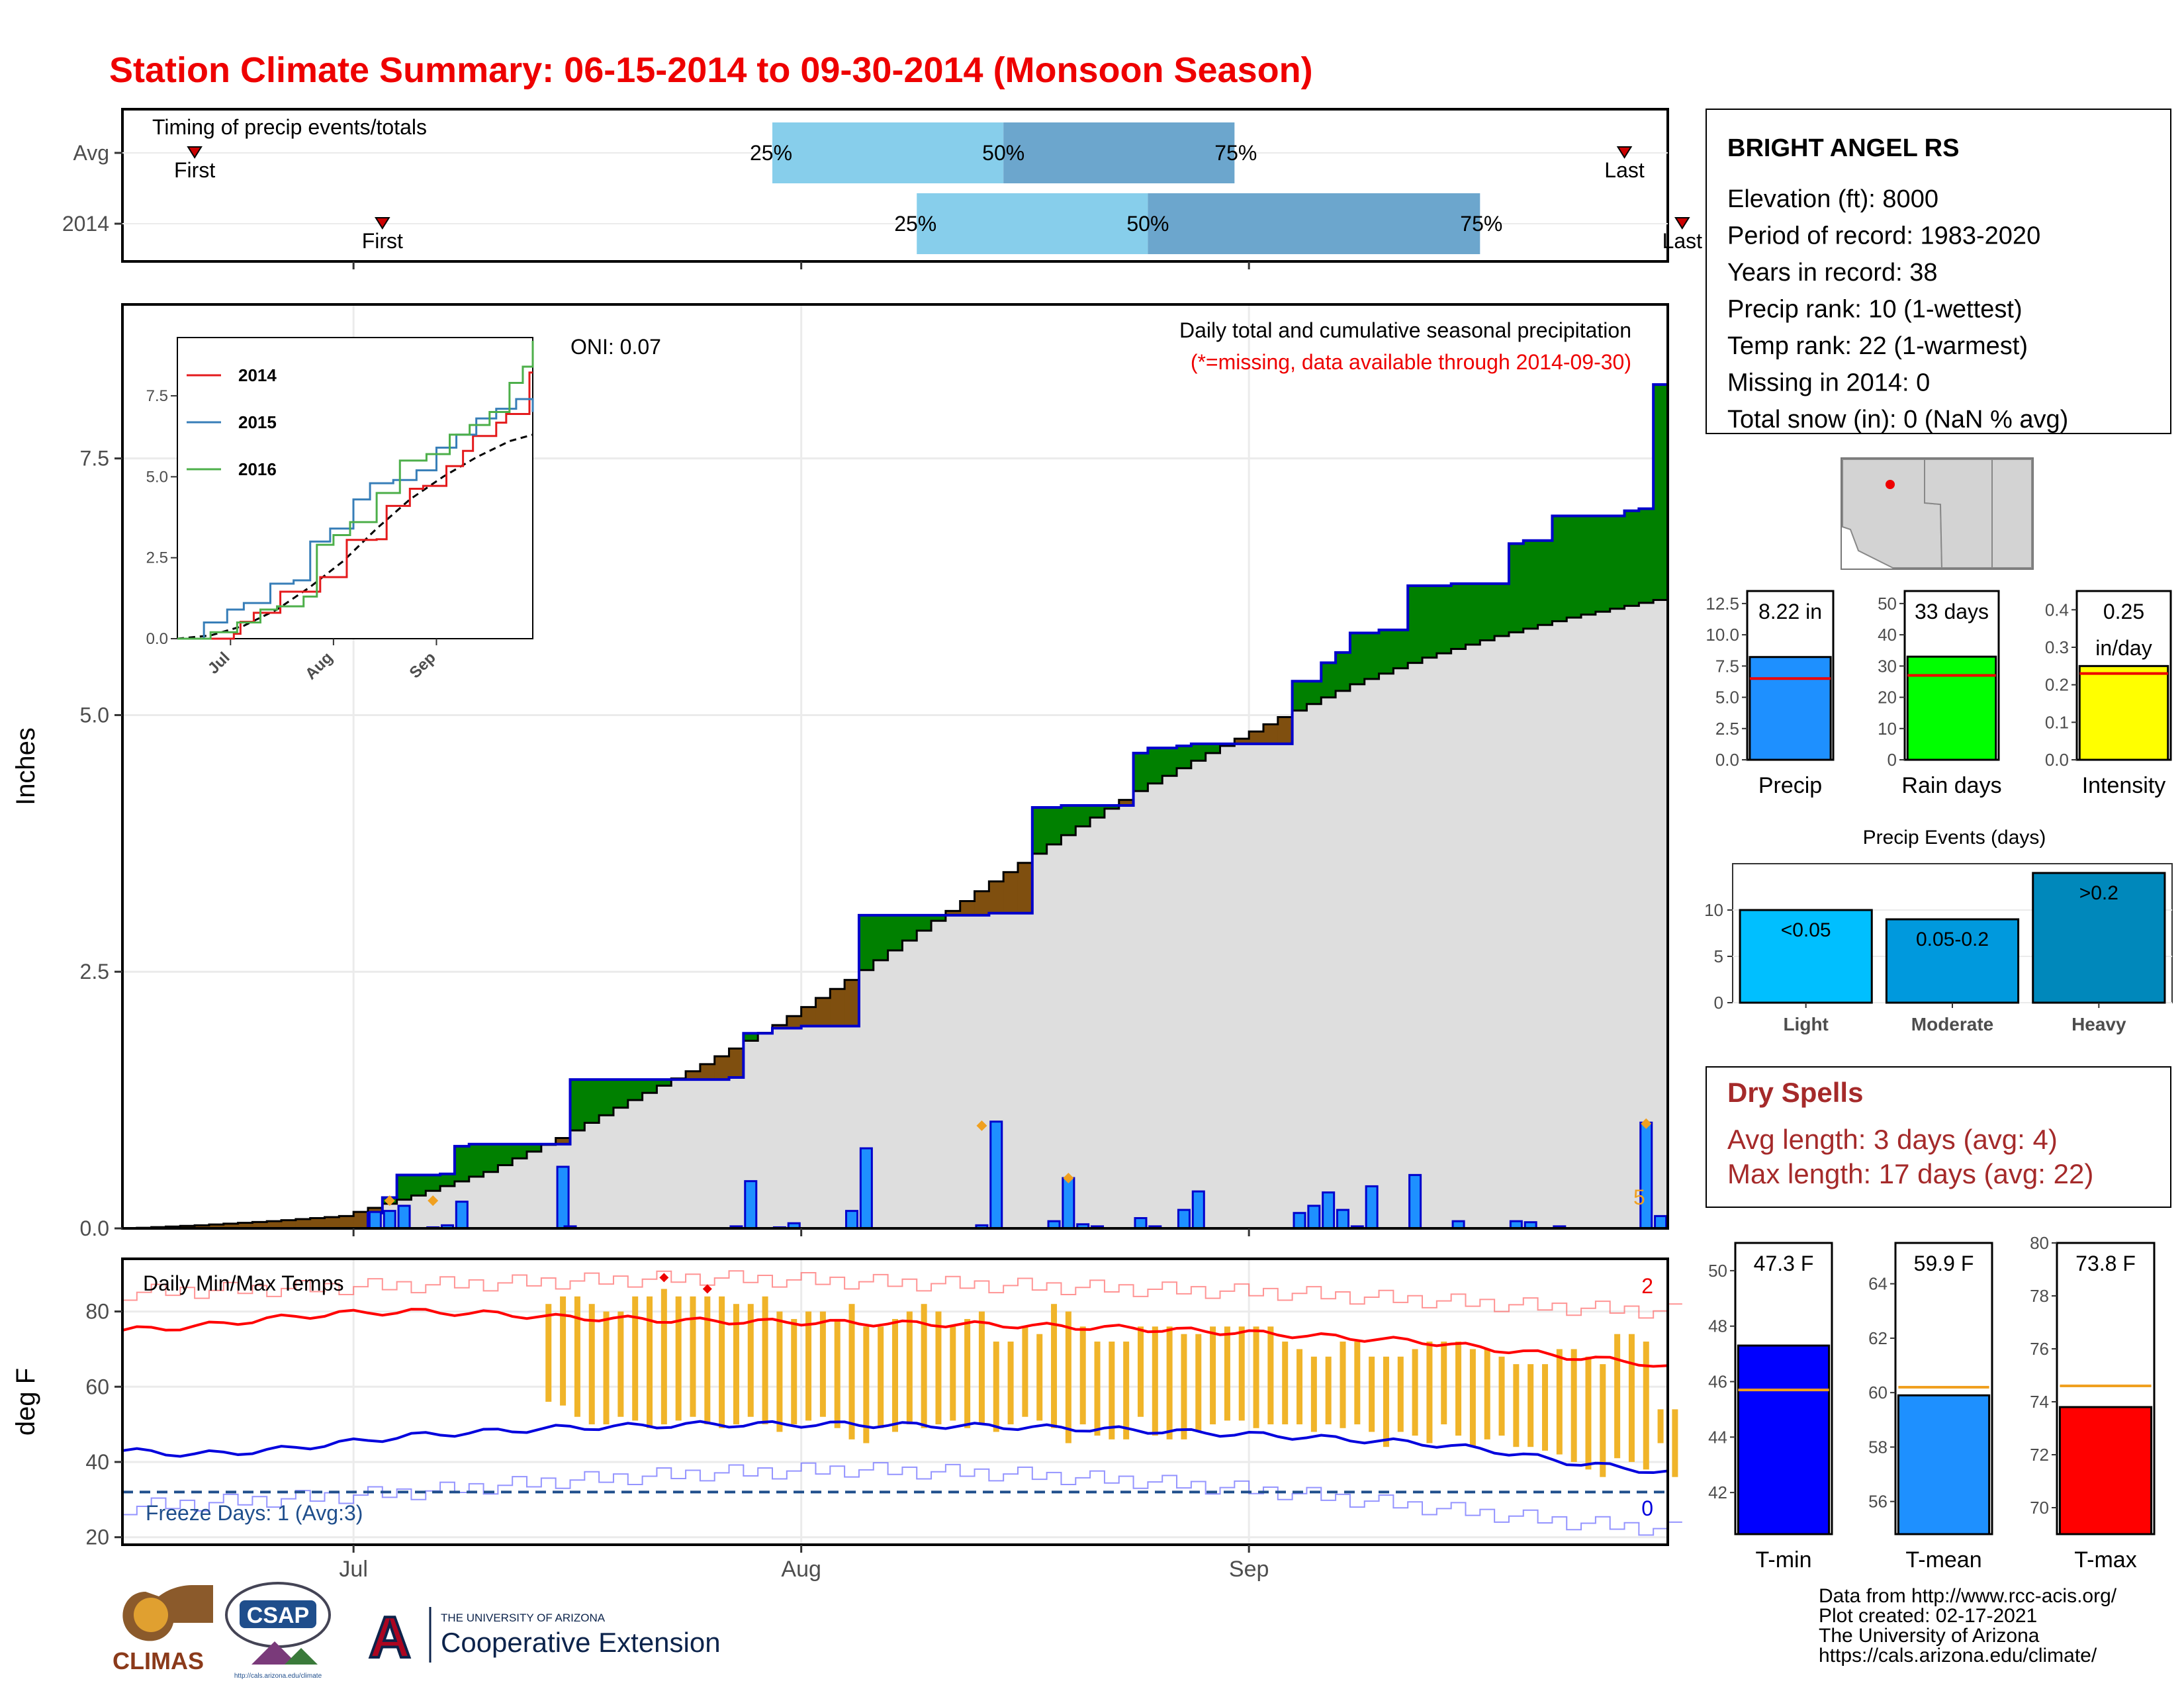  What do you see at coordinates (97, 1312) in the screenshot?
I see `temp-ytick-label: 80` at bounding box center [97, 1312].